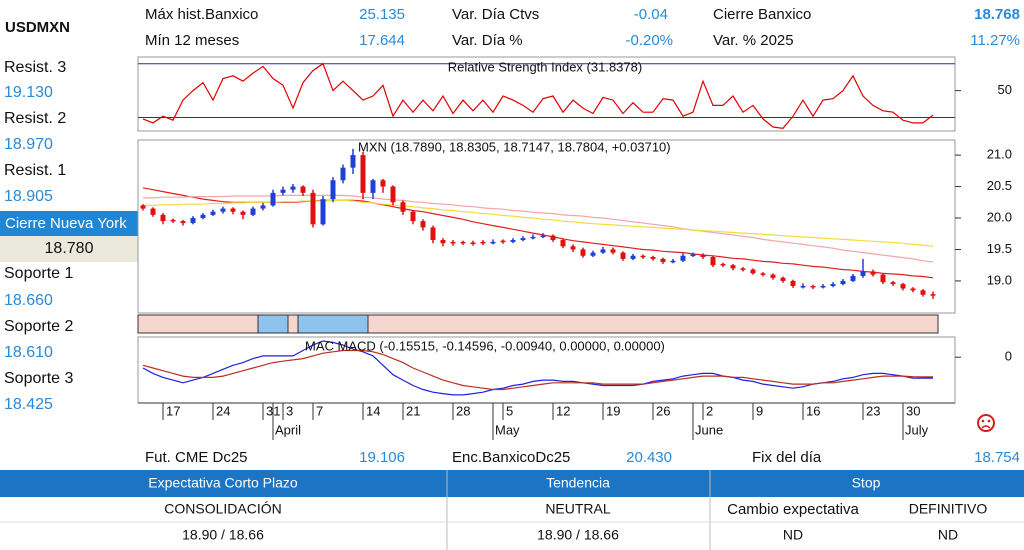 The image size is (1024, 550). I want to click on table-heading: Expectativa Corto Plazo, so click(223, 483).